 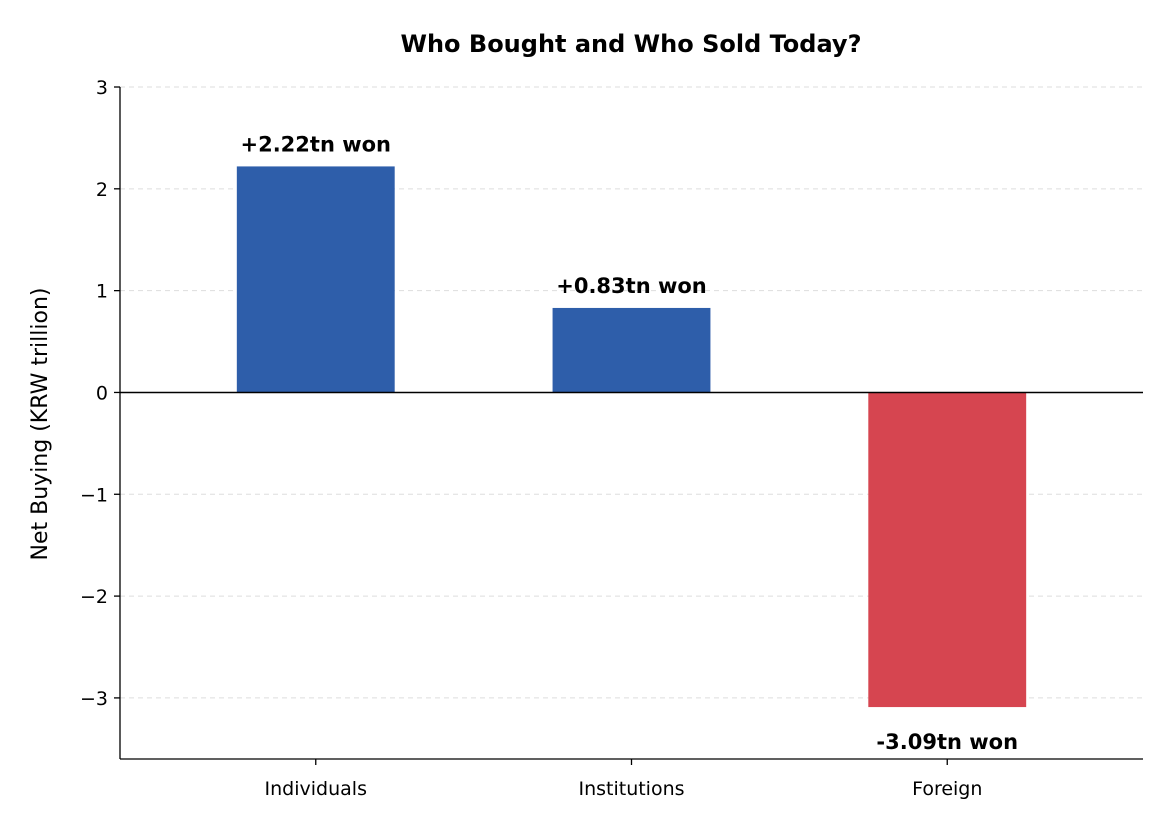 I want to click on y-tick-label: 1, so click(x=102, y=292).